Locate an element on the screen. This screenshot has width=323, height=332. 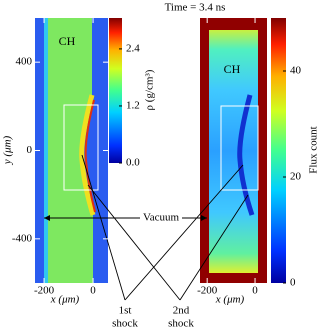
title: Time = 3.4 ns is located at coordinates (195, 8).